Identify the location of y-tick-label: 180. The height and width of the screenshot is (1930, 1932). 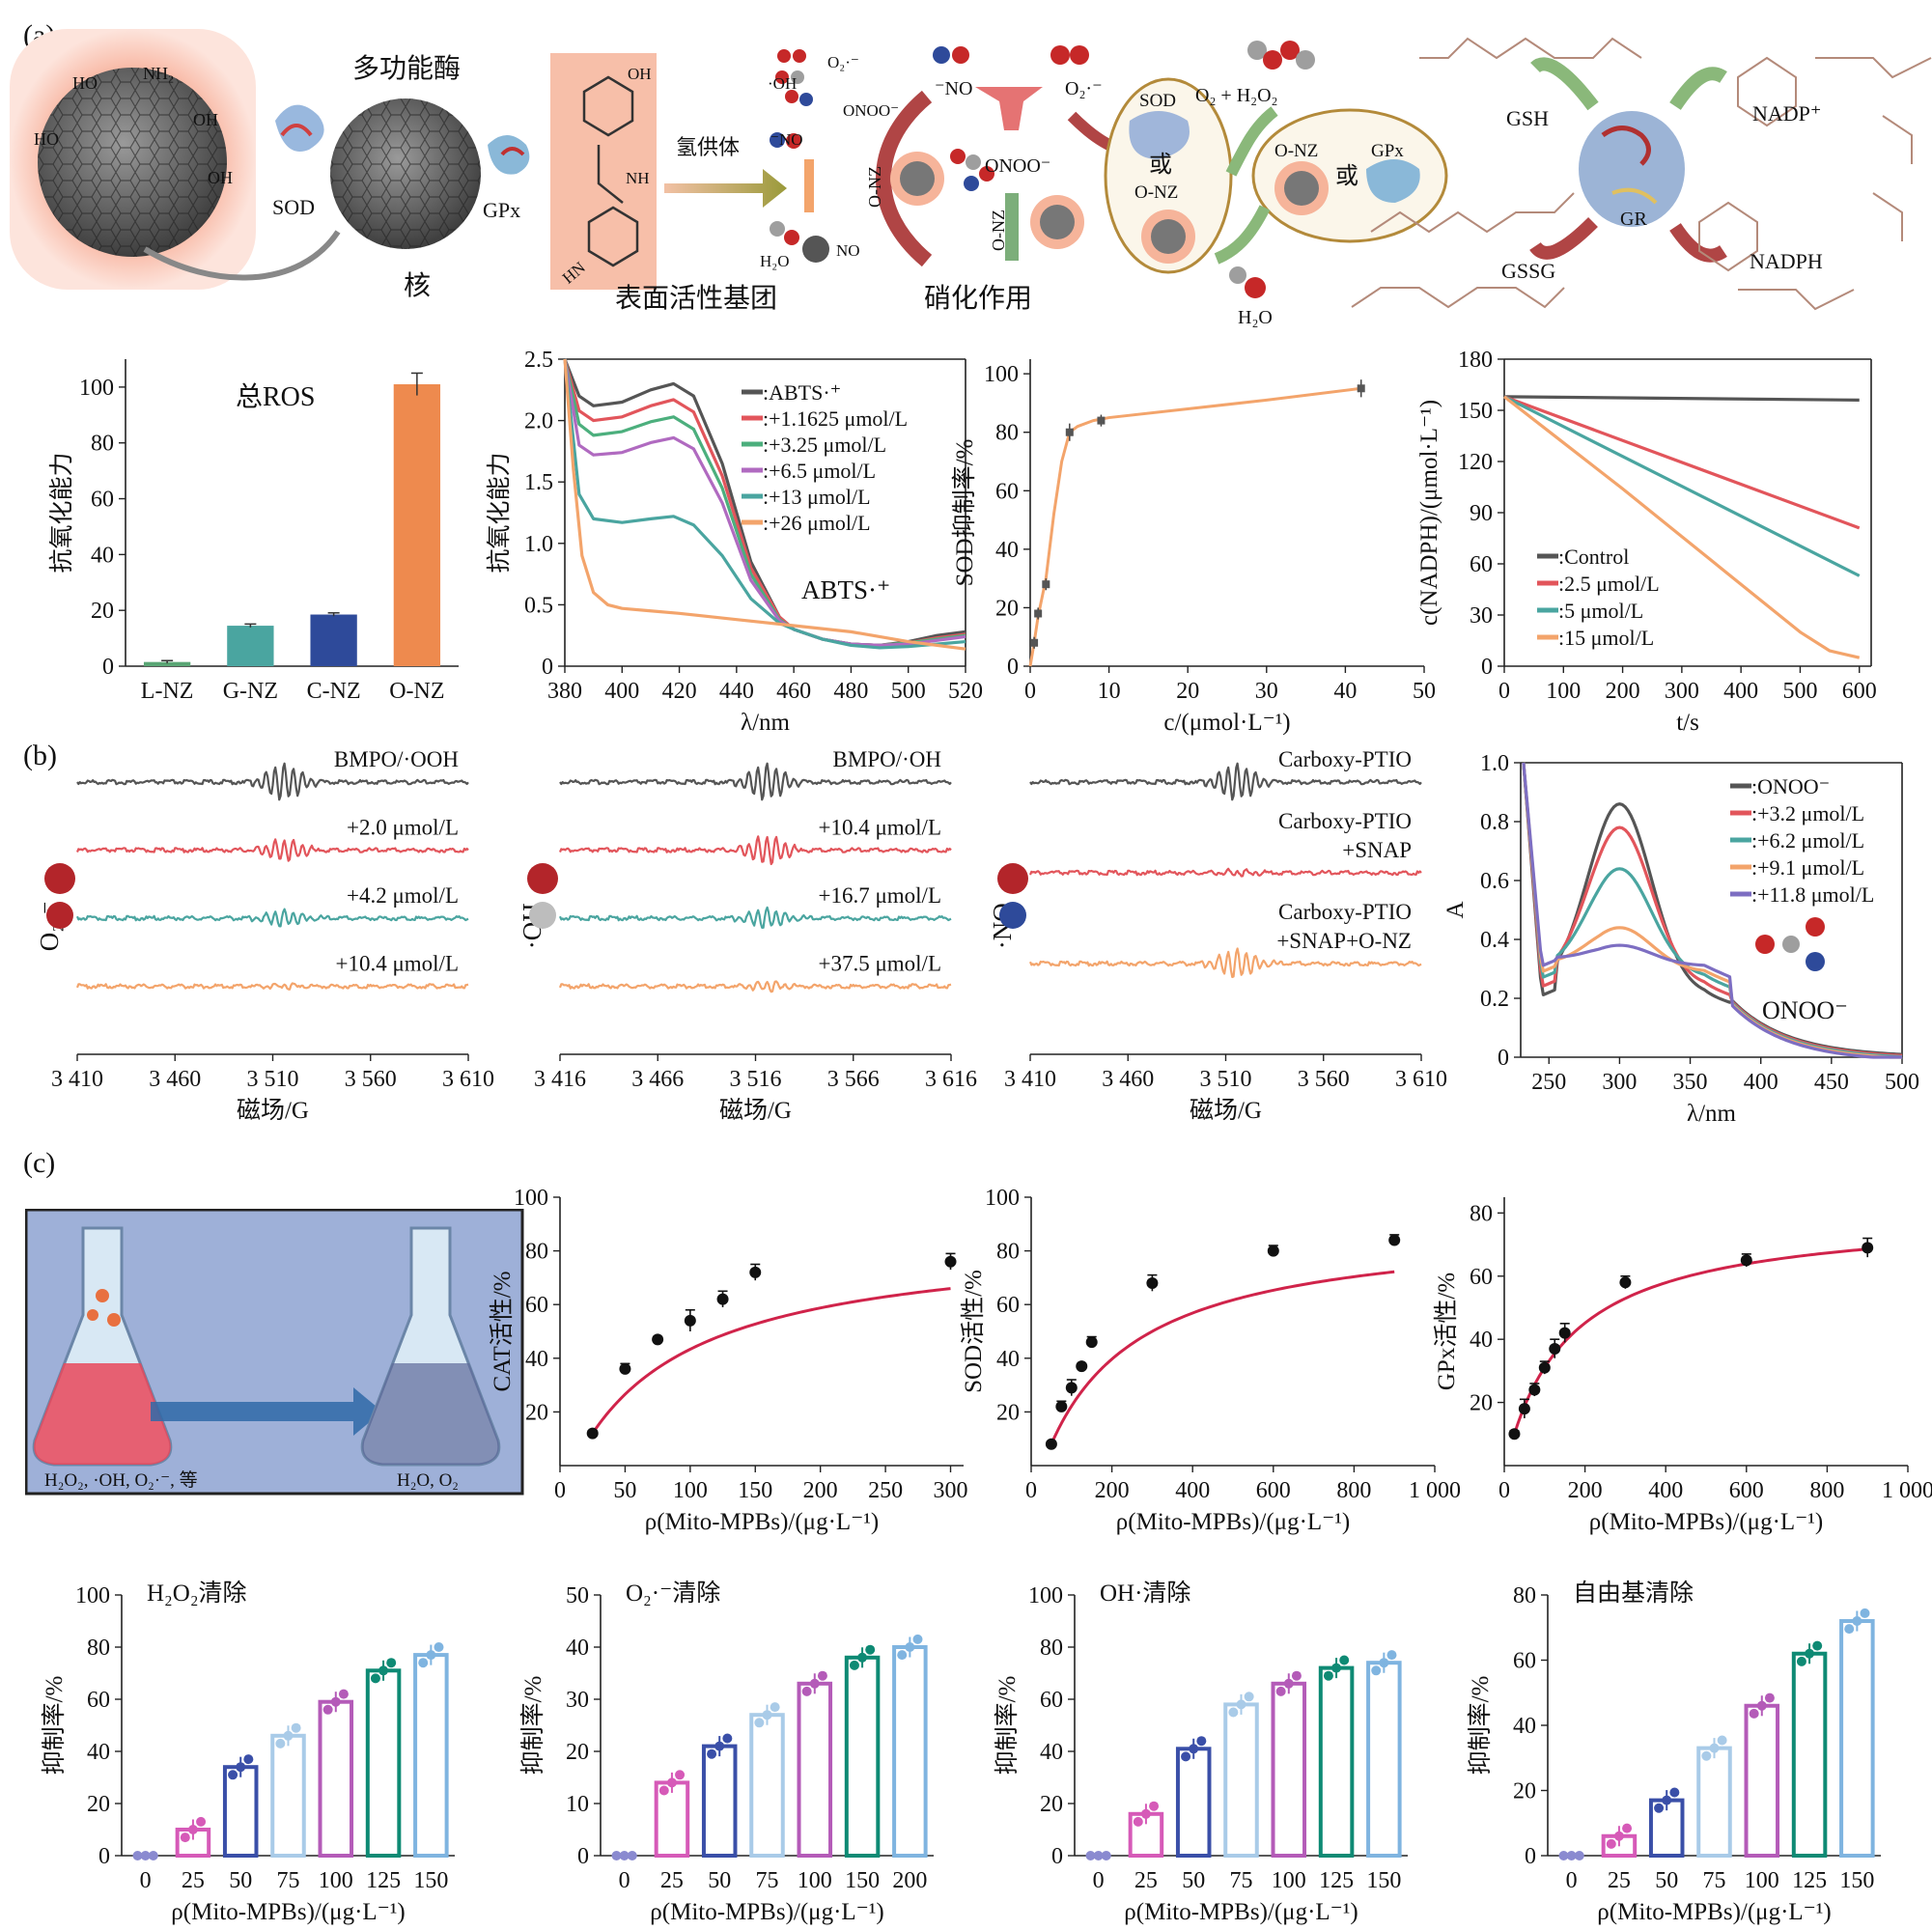
(1476, 360).